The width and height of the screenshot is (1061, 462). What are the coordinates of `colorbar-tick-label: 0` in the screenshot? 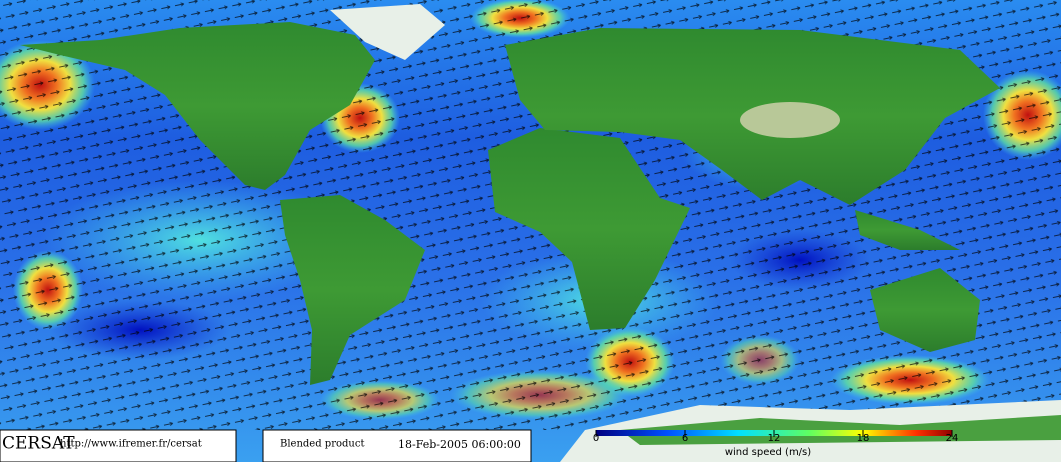 It's located at (596, 438).